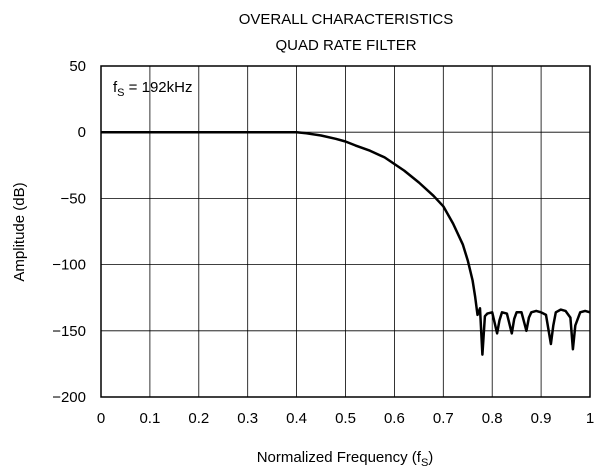 The width and height of the screenshot is (595, 472). Describe the element at coordinates (443, 418) in the screenshot. I see `x-tick-label: 0.7` at that location.